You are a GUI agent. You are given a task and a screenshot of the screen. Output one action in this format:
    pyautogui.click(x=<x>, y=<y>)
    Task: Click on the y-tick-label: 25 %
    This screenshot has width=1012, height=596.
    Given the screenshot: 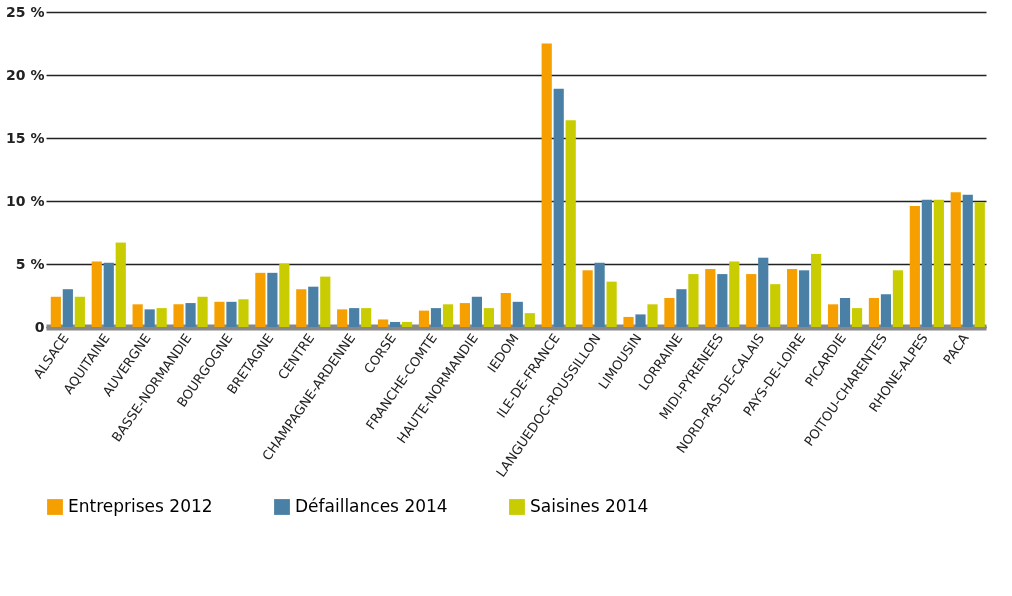 What is the action you would take?
    pyautogui.click(x=25, y=11)
    